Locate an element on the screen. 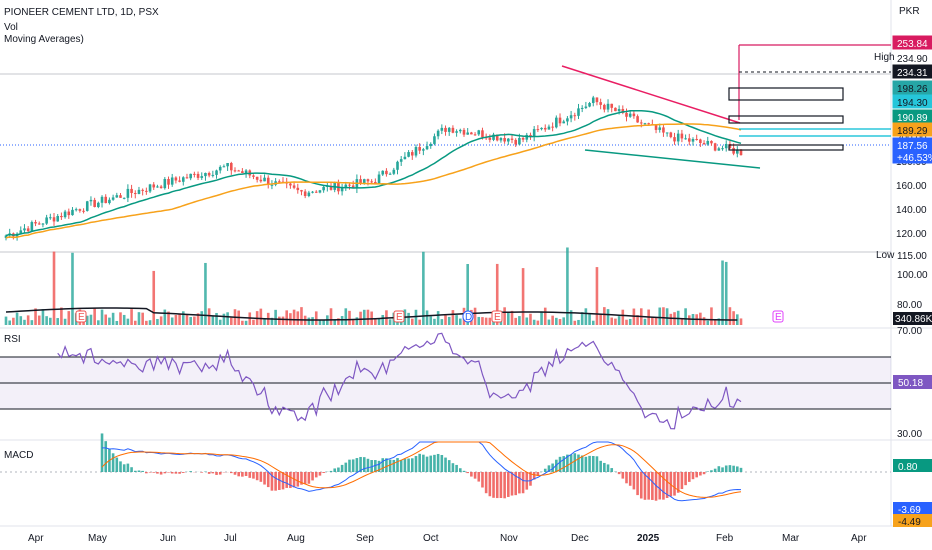 The width and height of the screenshot is (932, 550). legend-ma: Moving Averages) is located at coordinates (44, 39).